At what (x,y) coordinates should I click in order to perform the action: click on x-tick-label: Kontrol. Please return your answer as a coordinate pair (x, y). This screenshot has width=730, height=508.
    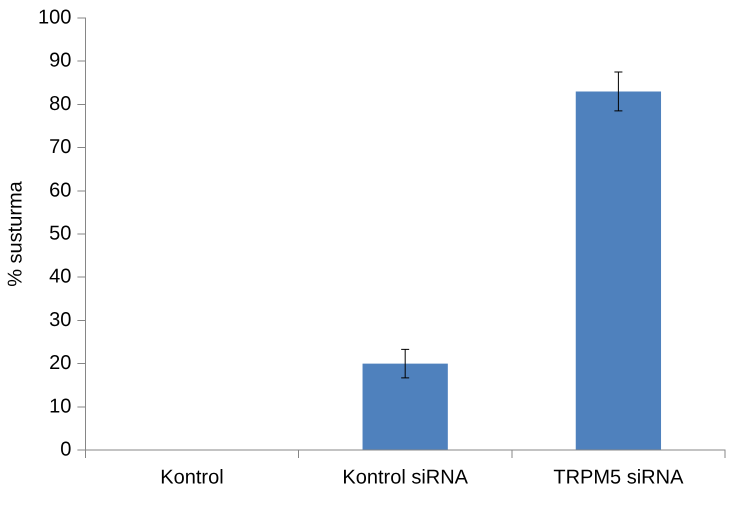
    Looking at the image, I should click on (192, 477).